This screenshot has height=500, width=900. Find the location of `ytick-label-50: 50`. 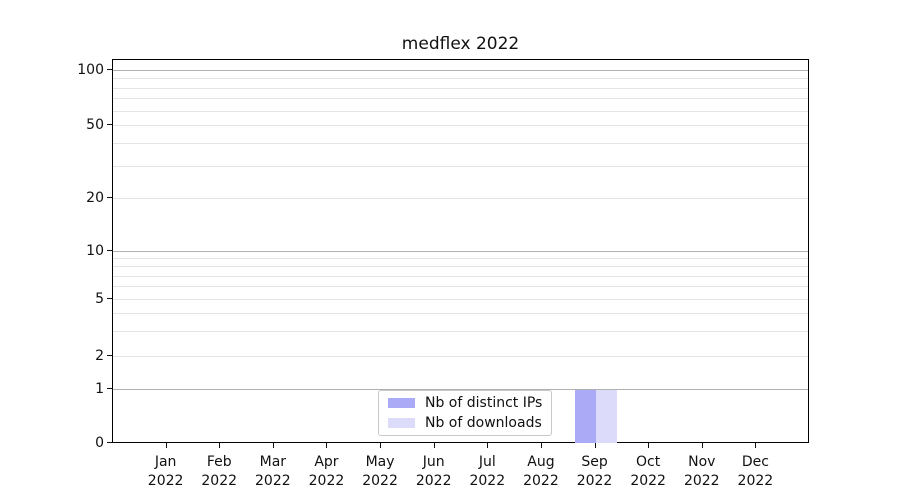

ytick-label-50: 50 is located at coordinates (95, 125).